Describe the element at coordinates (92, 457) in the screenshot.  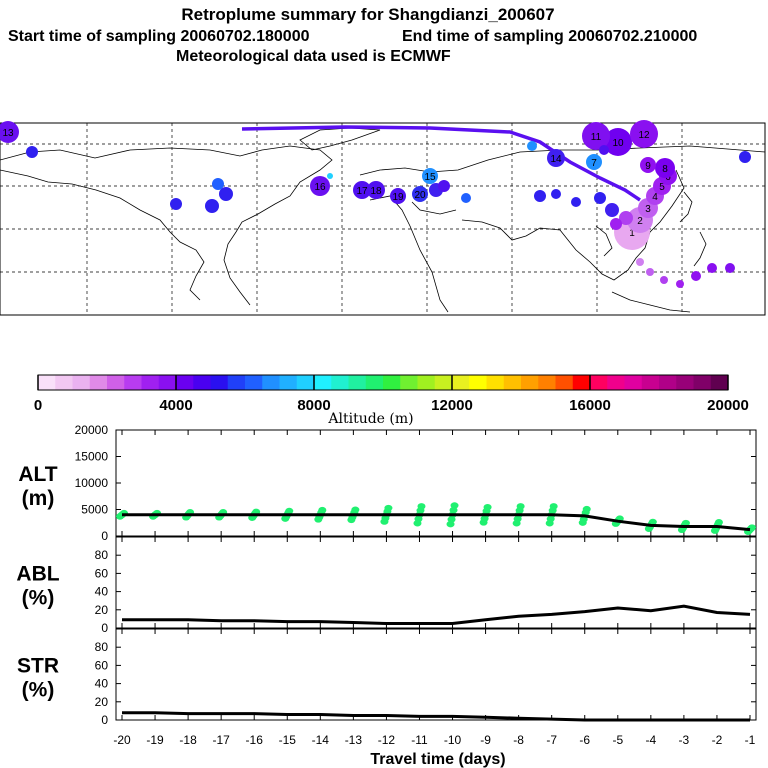
I see `y-tick-label: 15000` at that location.